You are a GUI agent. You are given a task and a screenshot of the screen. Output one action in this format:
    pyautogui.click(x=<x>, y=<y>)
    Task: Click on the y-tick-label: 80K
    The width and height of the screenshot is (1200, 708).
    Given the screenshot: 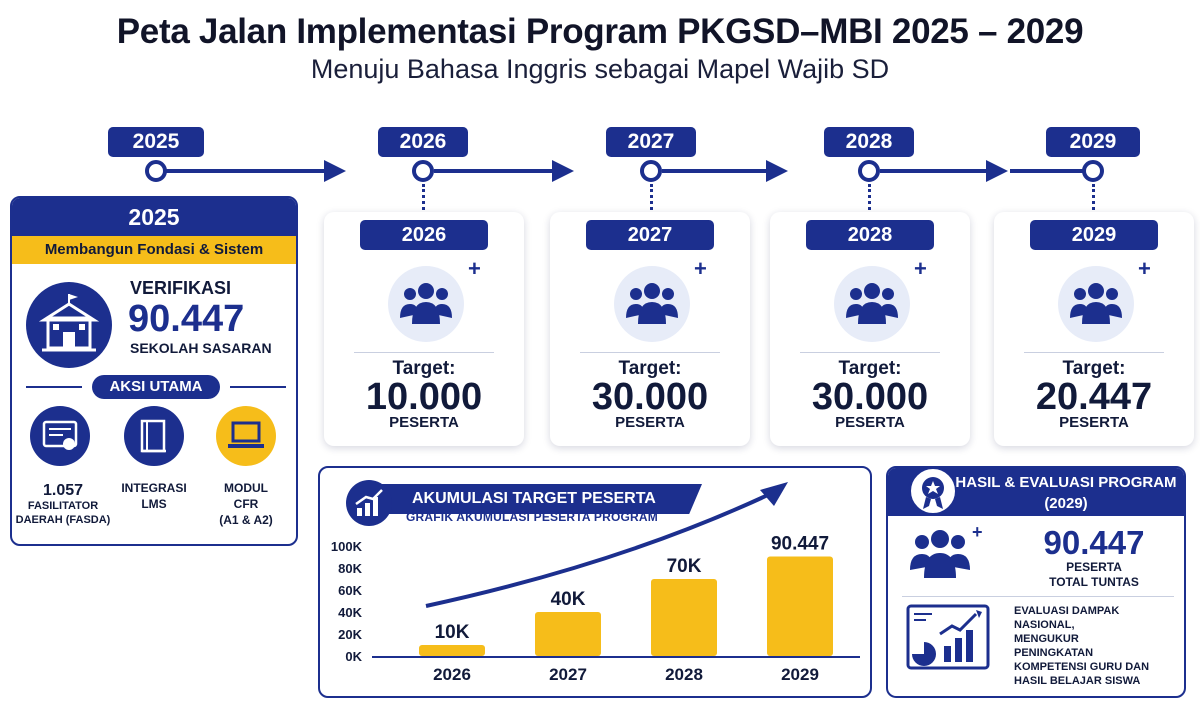 What is the action you would take?
    pyautogui.click(x=350, y=568)
    